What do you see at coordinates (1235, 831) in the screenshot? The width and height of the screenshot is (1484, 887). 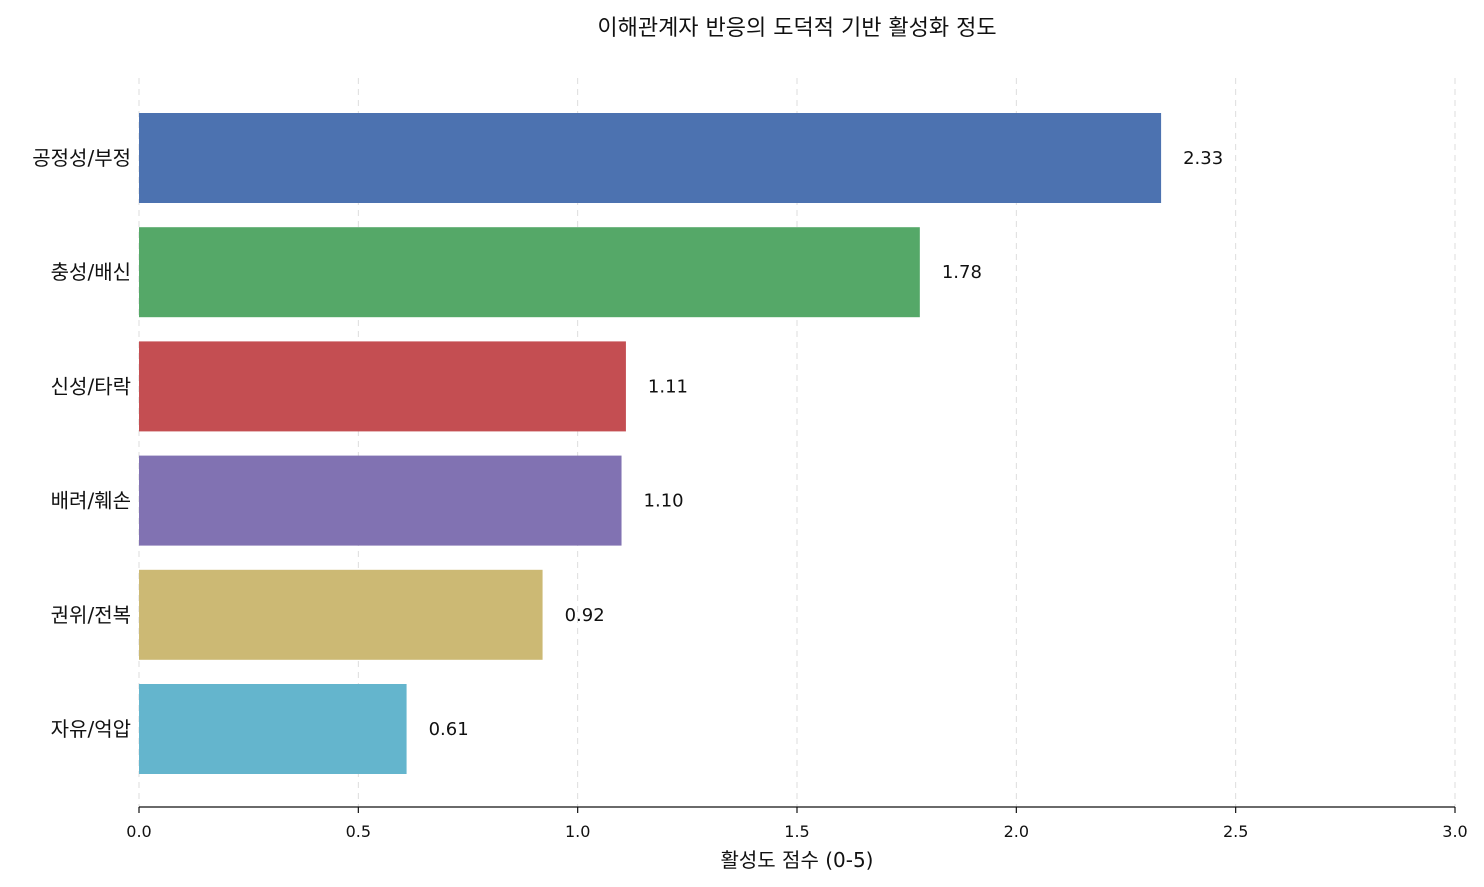 I see `x-tick-label-5: 2.5` at bounding box center [1235, 831].